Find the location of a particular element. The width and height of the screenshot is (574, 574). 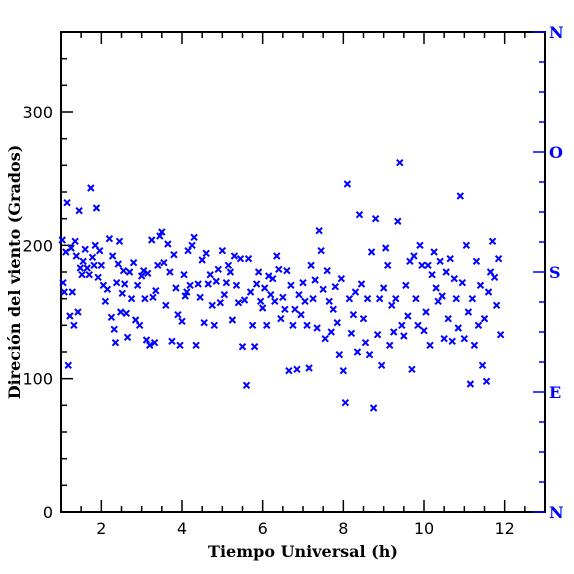

right-axis-labels: N E S O N is located at coordinates (556, 272).